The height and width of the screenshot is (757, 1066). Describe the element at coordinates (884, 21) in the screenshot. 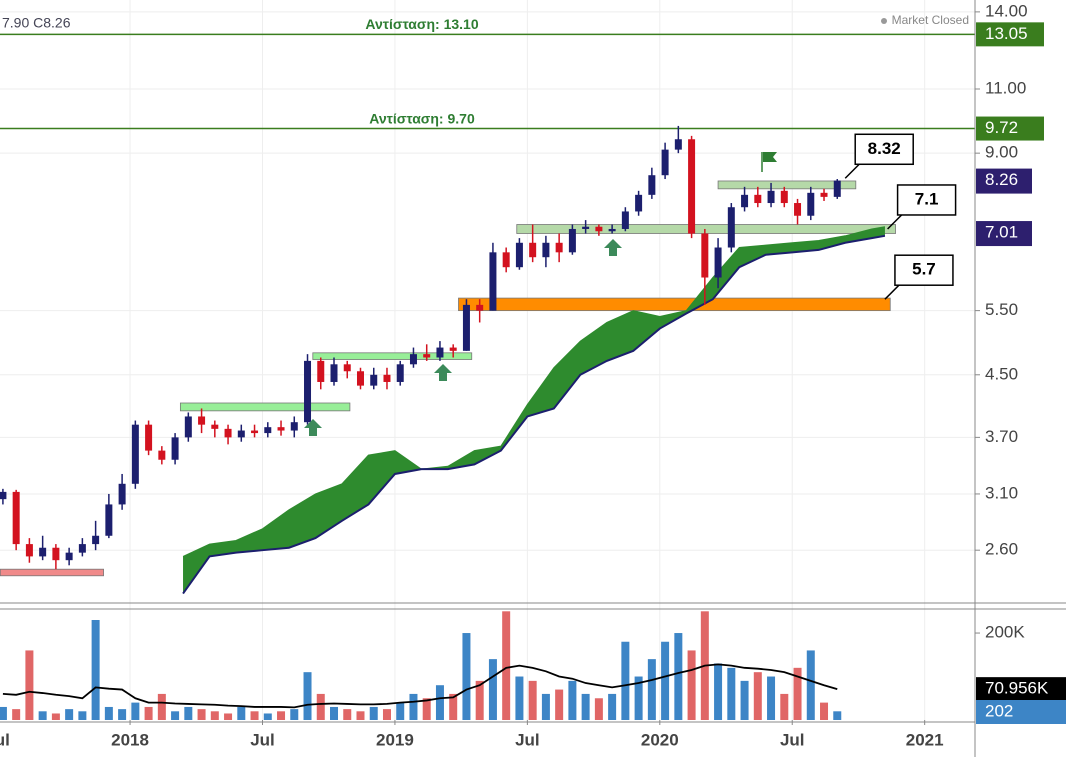

I see `status-dot` at that location.